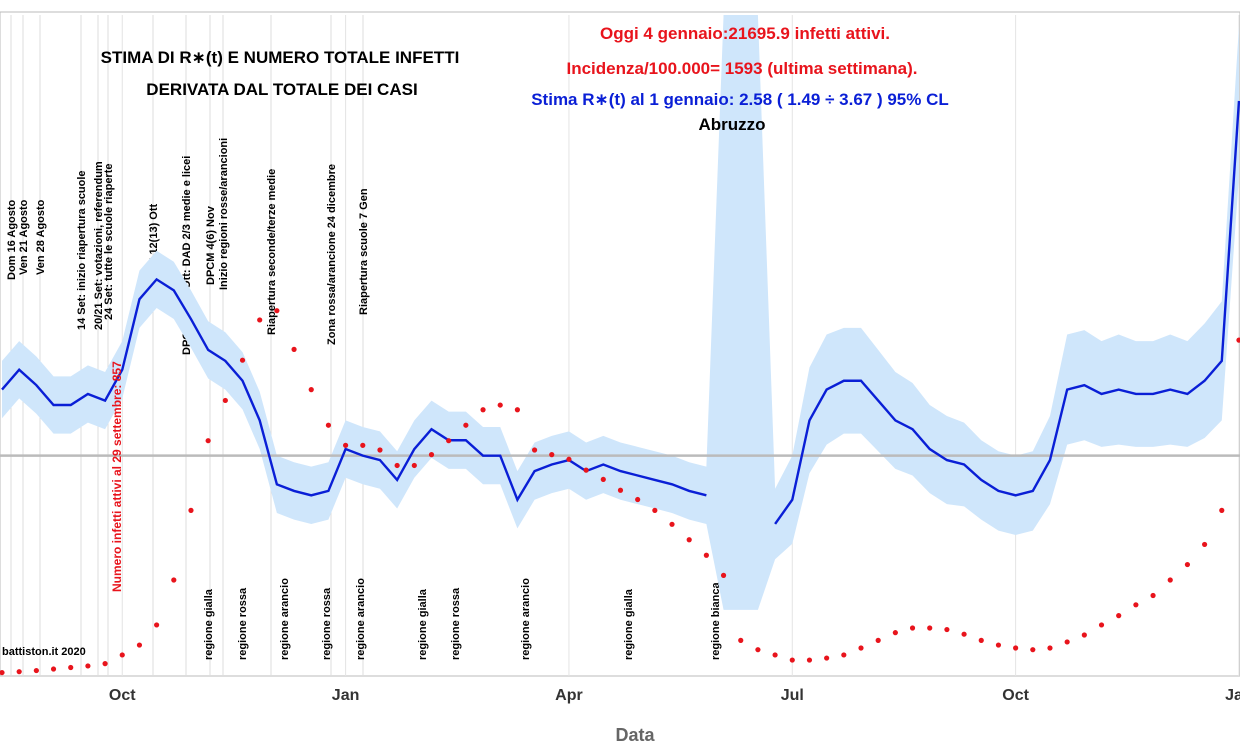 The width and height of the screenshot is (1240, 750). Describe the element at coordinates (731, 124) in the screenshot. I see `region: Abruzzo` at that location.